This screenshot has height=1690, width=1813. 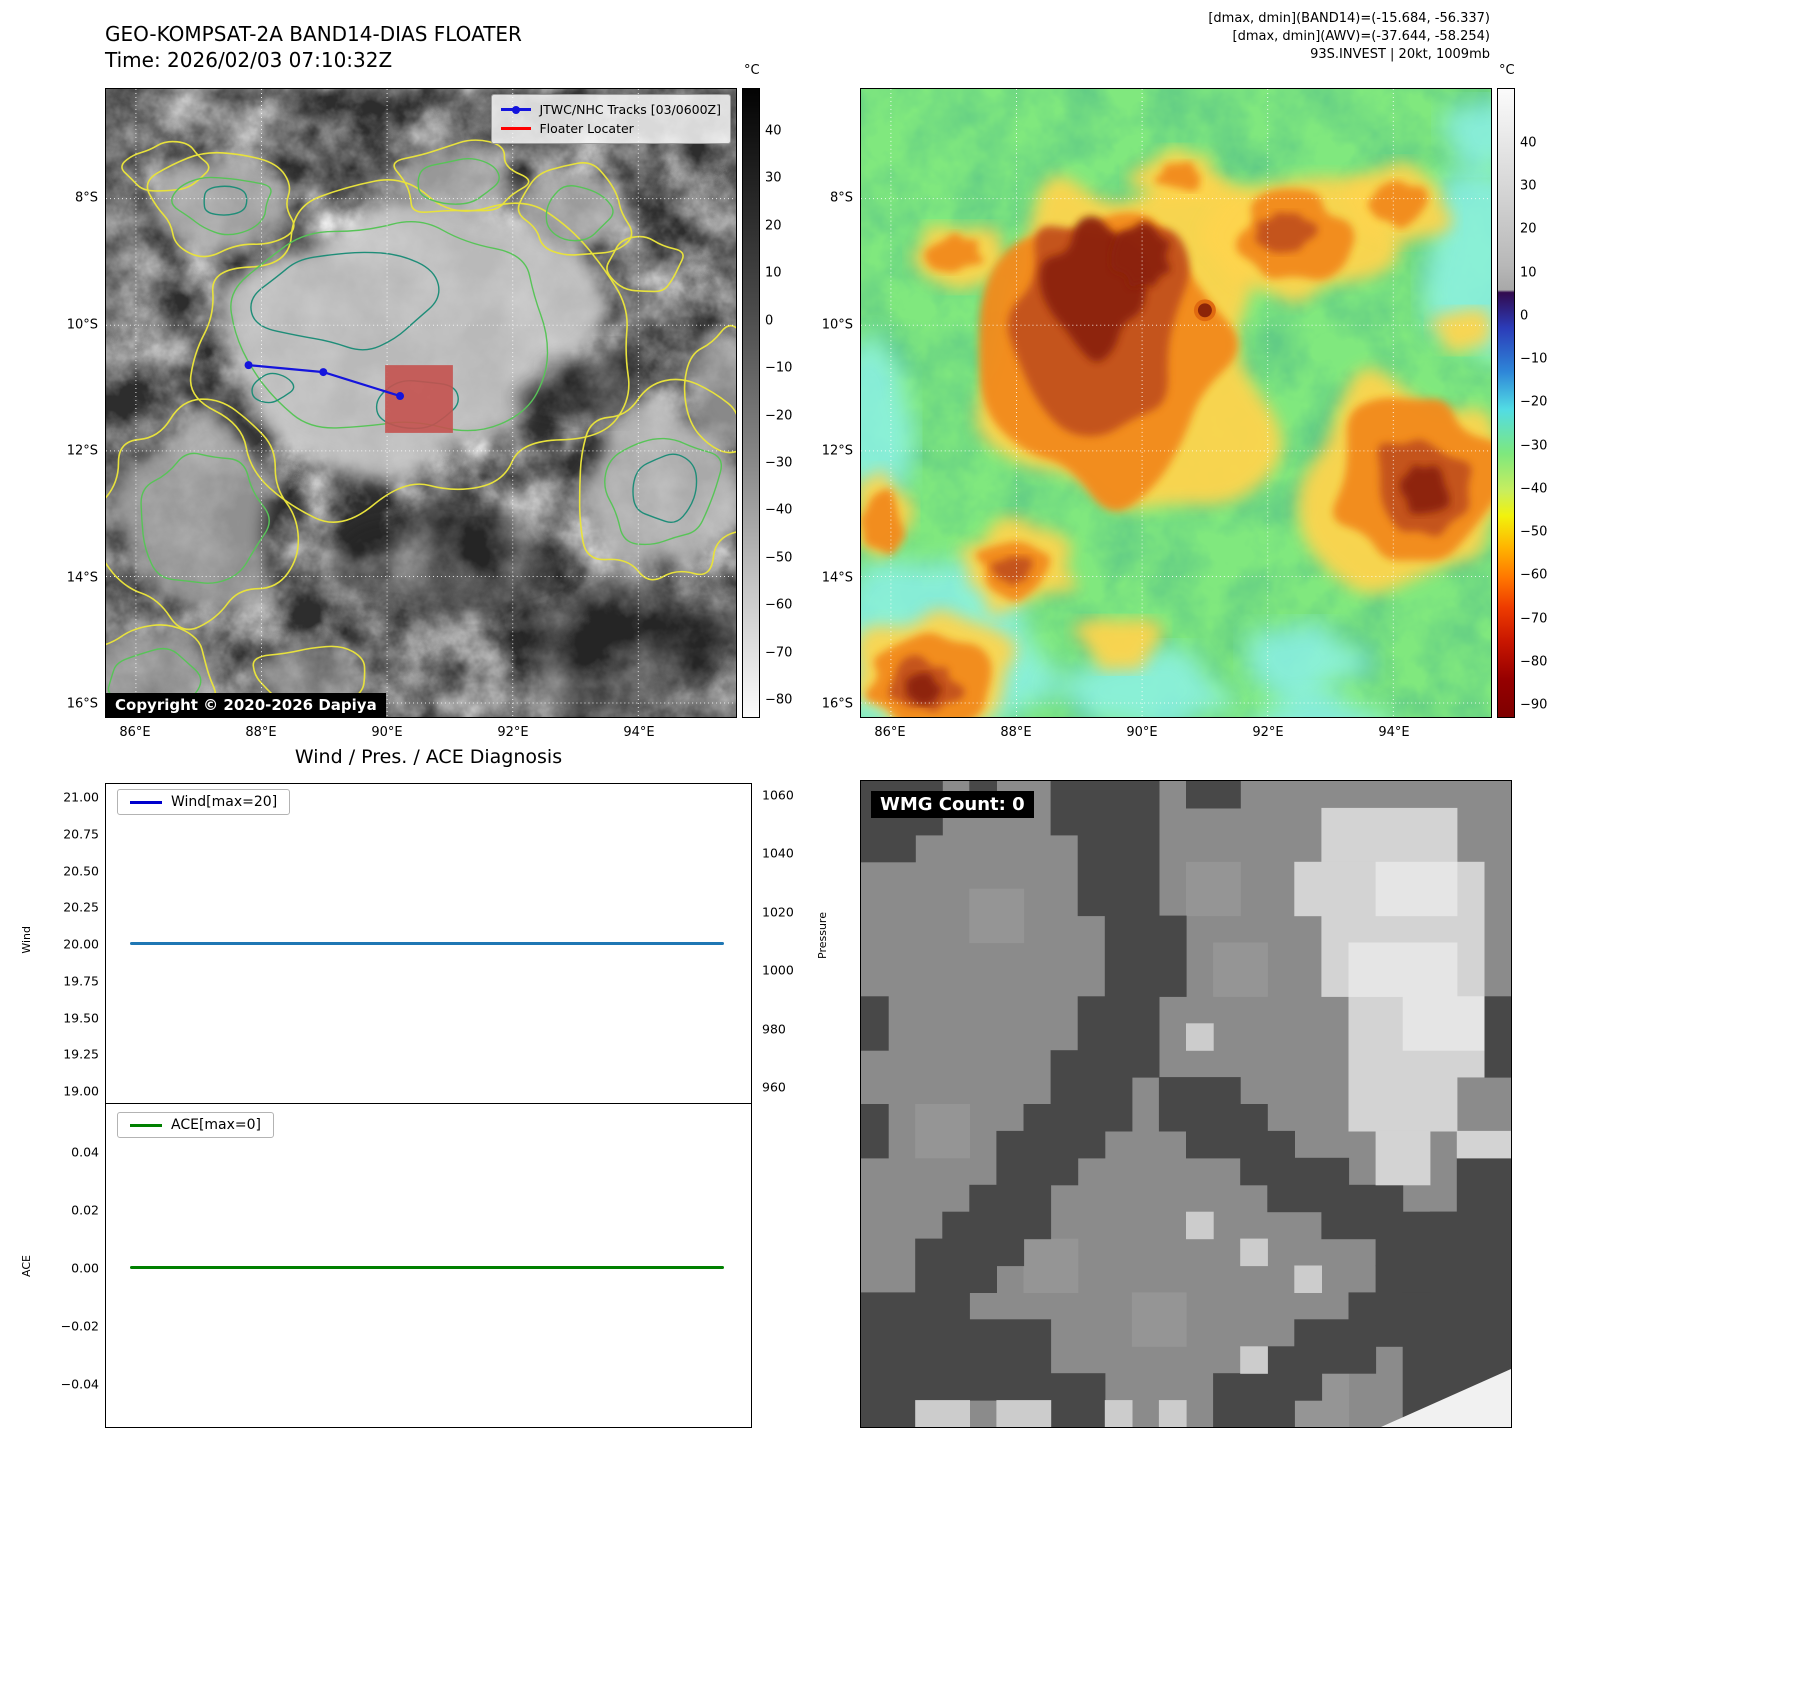 I want to click on band14-time: Time: 2026/02/03 07:10:32Z, so click(x=249, y=60).